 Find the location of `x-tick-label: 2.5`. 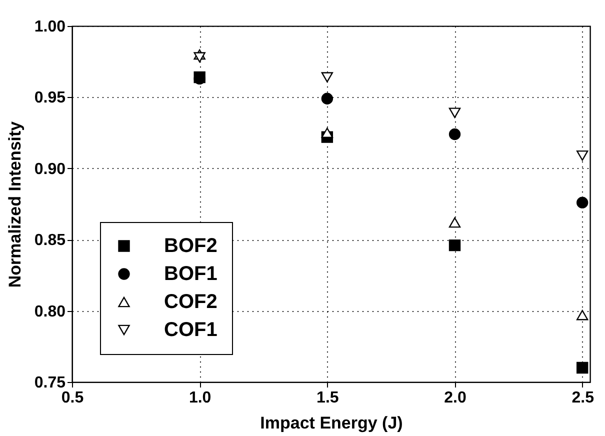

x-tick-label: 2.5 is located at coordinates (583, 398).